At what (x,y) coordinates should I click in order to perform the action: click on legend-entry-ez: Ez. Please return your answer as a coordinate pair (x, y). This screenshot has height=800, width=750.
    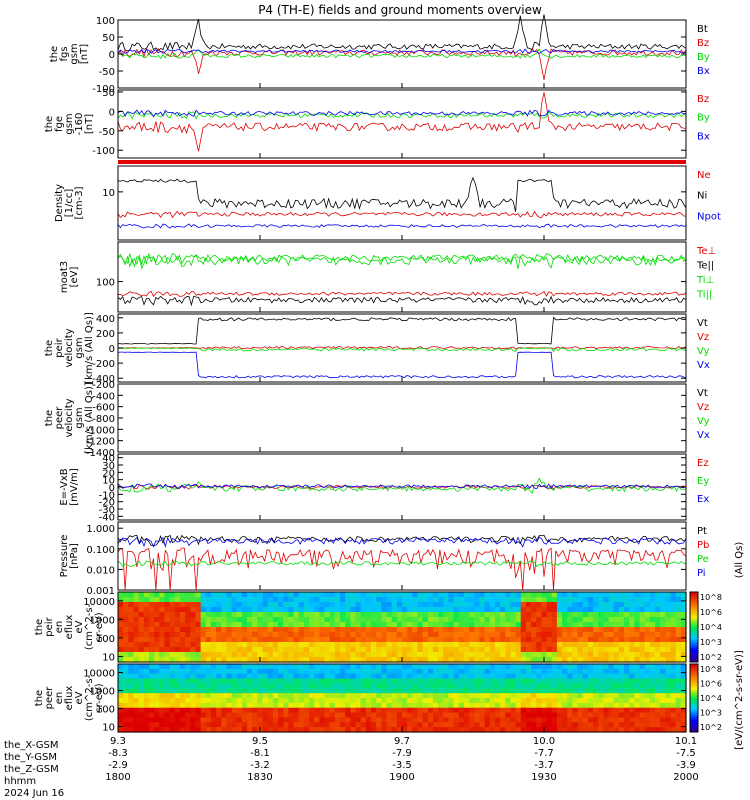
    Looking at the image, I should click on (703, 463).